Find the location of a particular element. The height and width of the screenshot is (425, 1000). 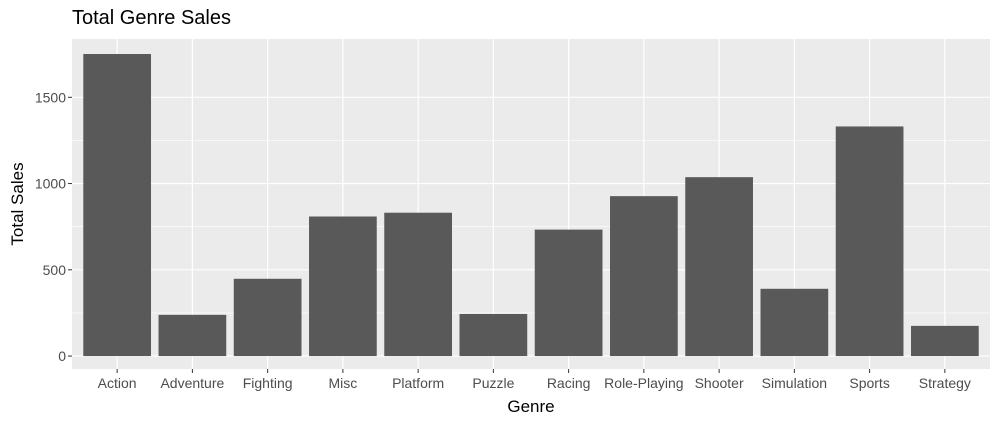

x-tick-label: Role-Playing is located at coordinates (643, 383).